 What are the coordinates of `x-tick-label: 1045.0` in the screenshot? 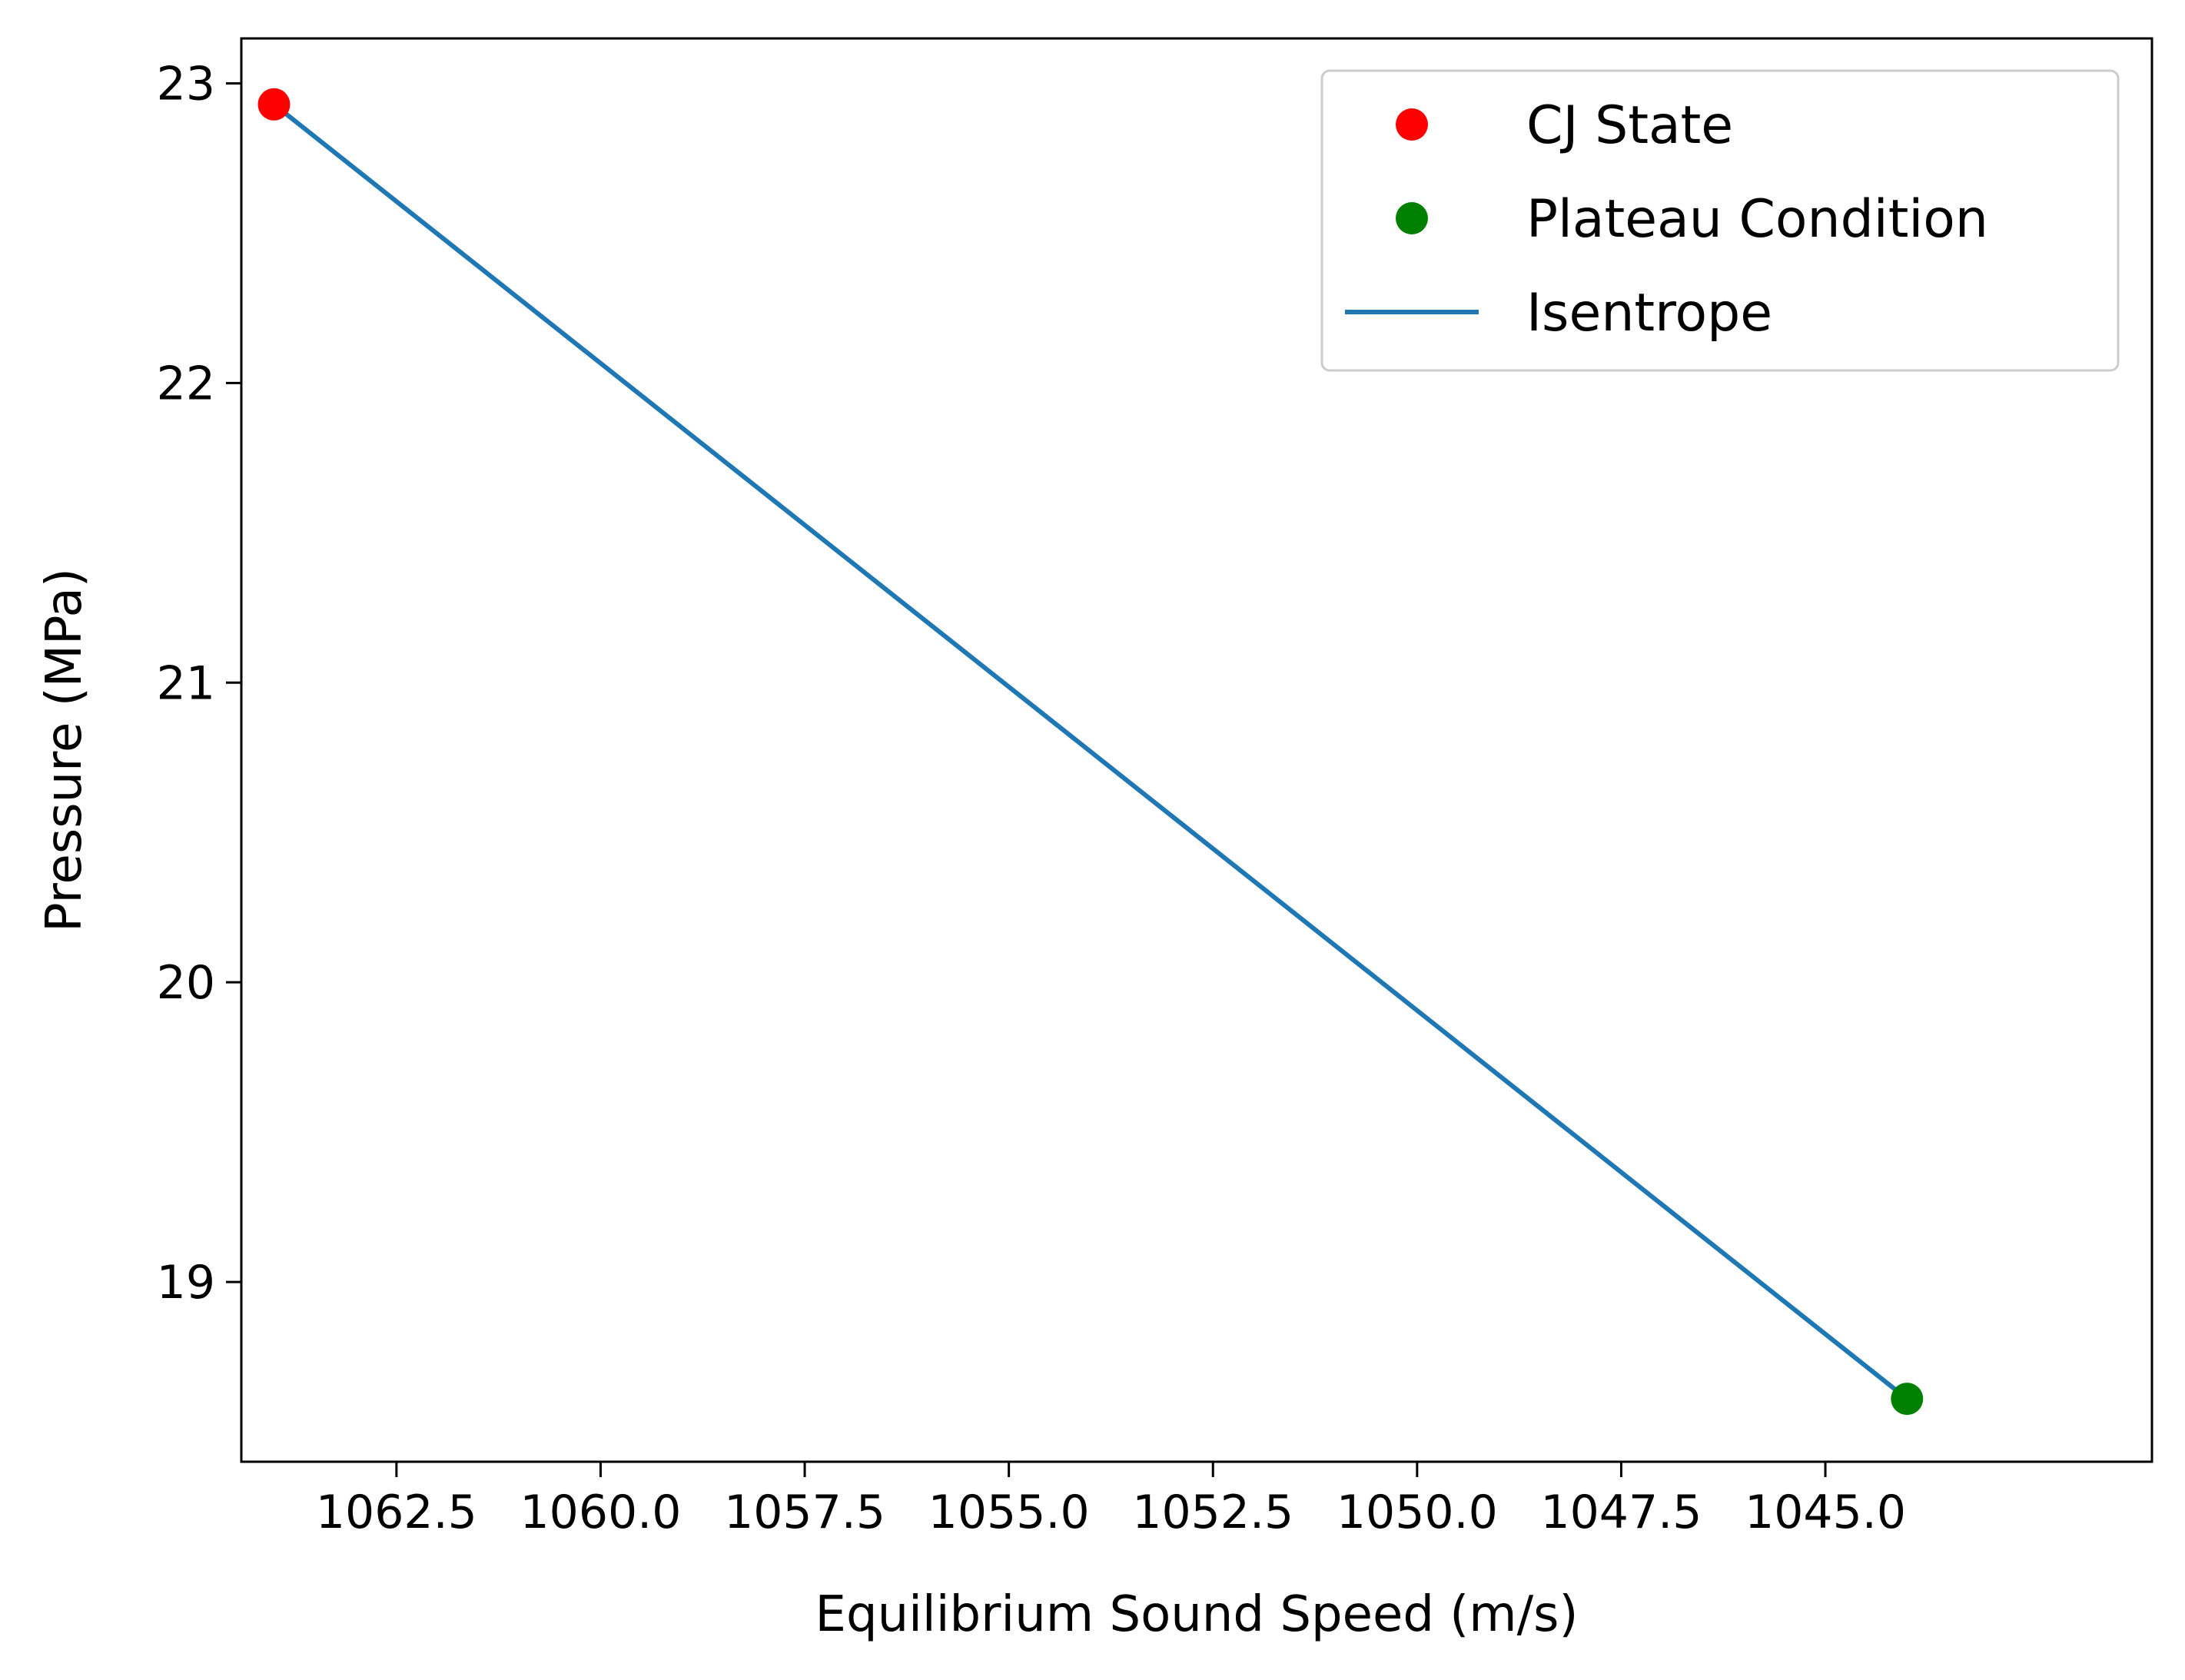 It's located at (1826, 1513).